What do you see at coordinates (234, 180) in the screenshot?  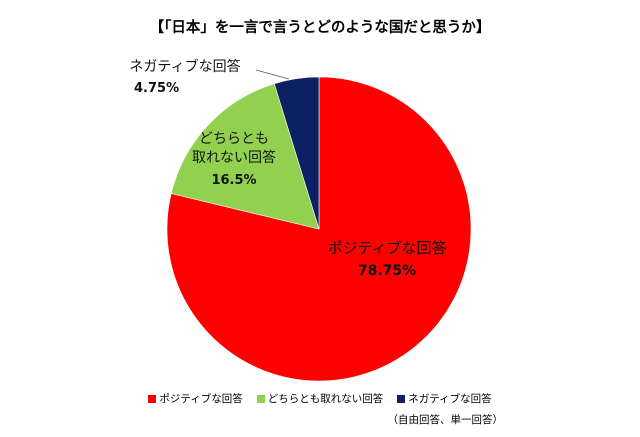 I see `label-neutral-value: 16.5%` at bounding box center [234, 180].